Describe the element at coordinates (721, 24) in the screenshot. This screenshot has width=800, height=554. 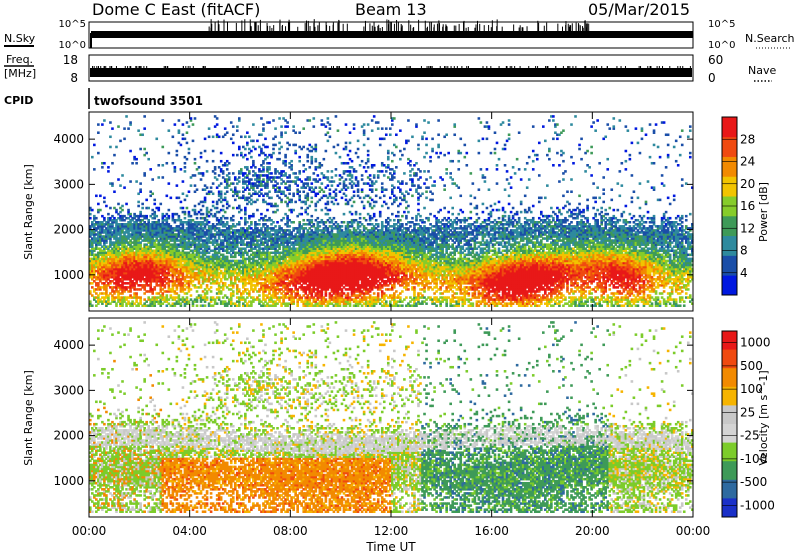
I see `nsearch-tick-top: 10^5` at that location.